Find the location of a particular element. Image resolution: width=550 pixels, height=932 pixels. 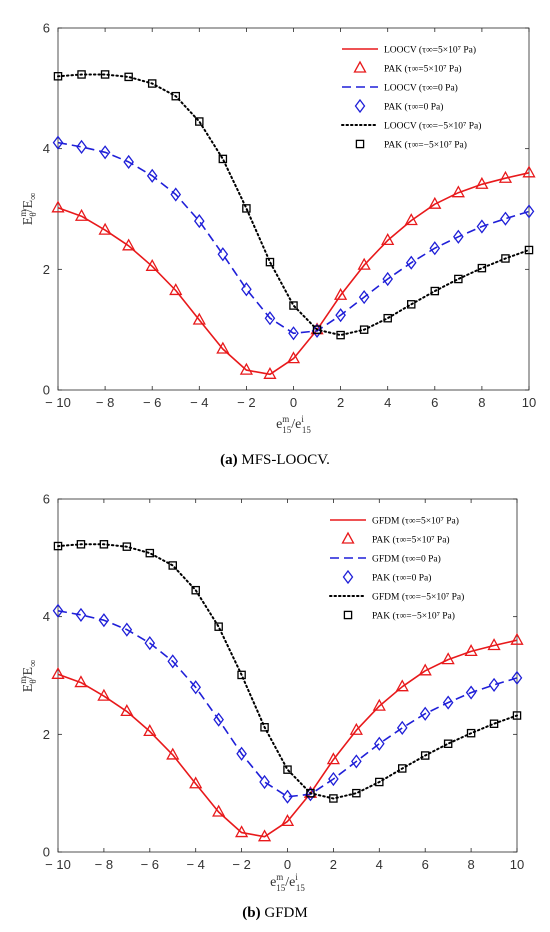

y-tick-label: 6 is located at coordinates (46, 28).